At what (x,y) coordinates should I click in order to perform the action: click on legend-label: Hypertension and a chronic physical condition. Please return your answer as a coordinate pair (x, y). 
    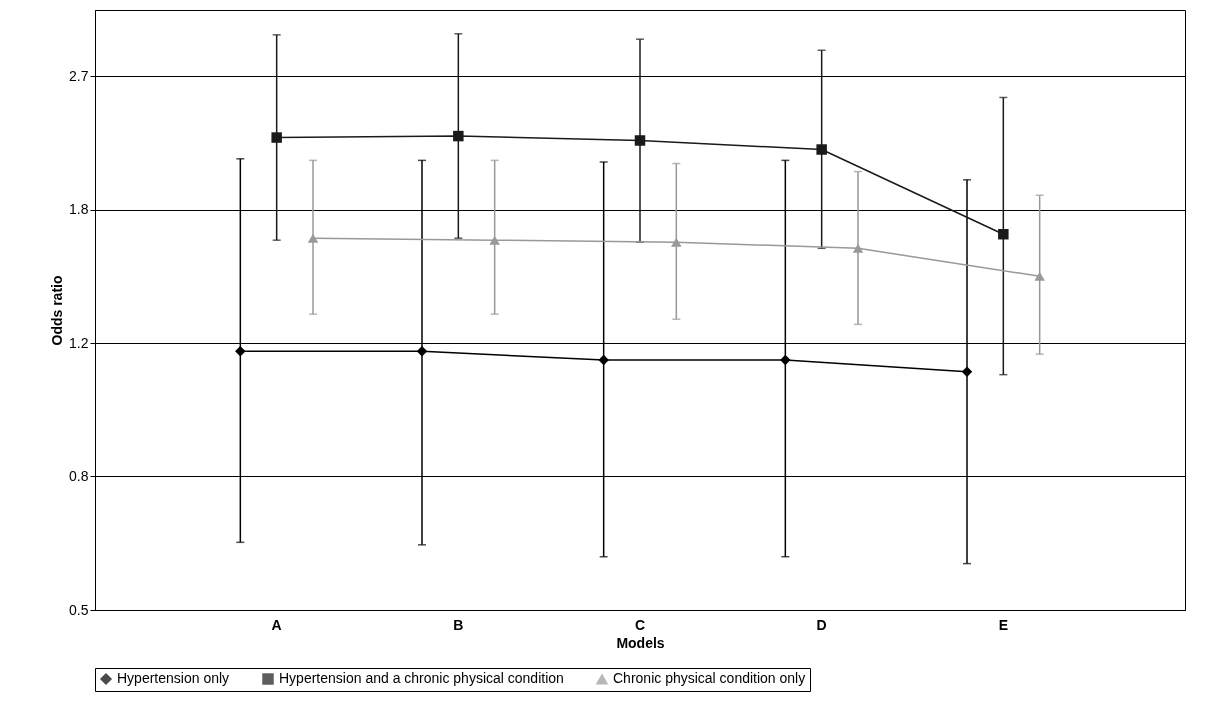
    Looking at the image, I should click on (421, 678).